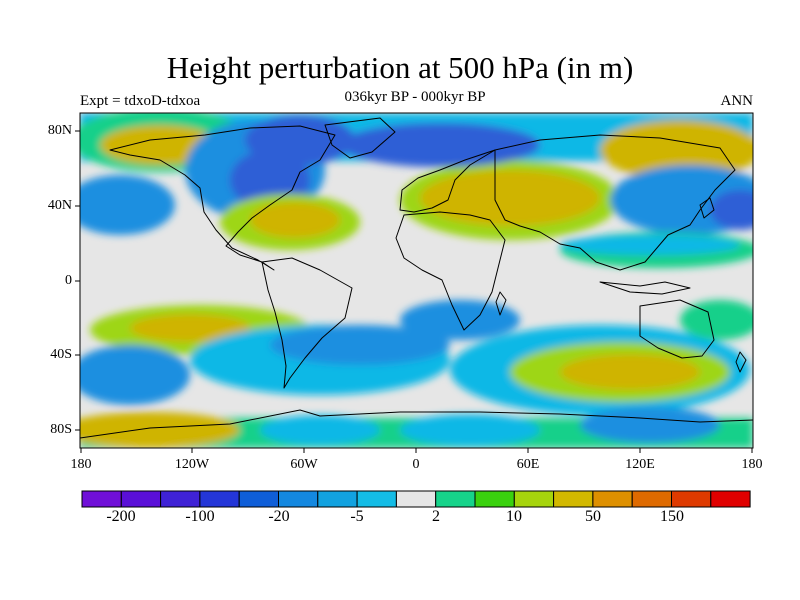 This screenshot has width=800, height=600. I want to click on colorbar-label-50: 50, so click(593, 516).